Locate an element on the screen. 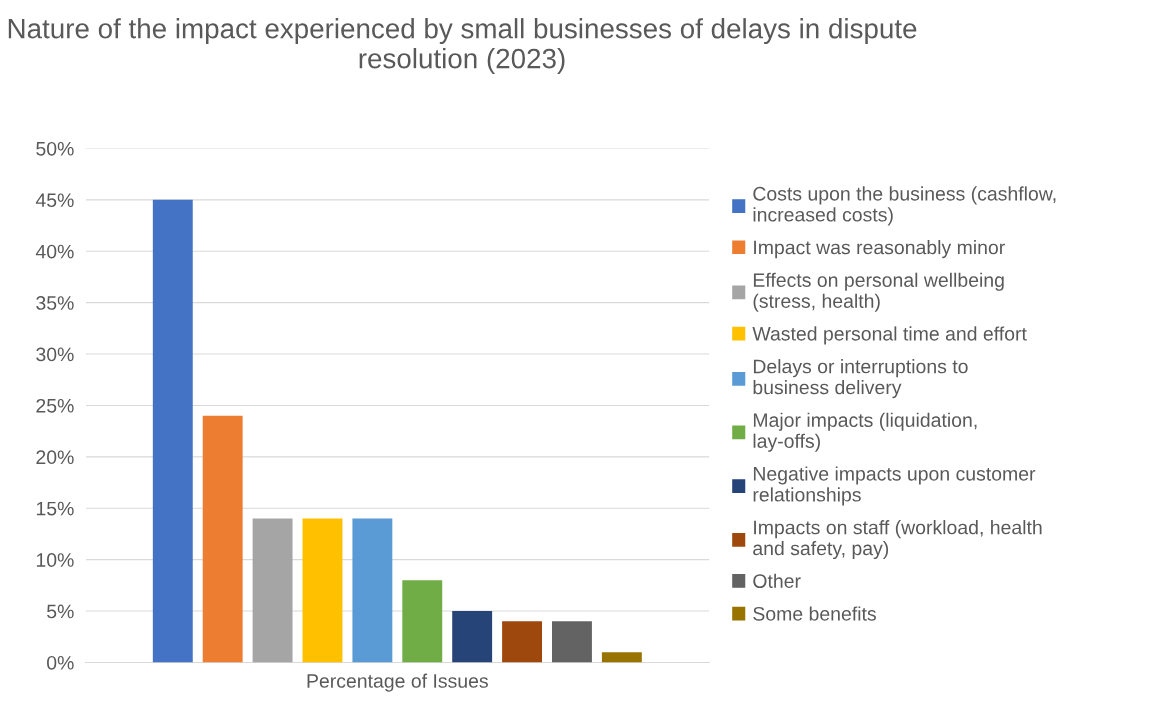  y-tick-label: 45% is located at coordinates (54, 200).